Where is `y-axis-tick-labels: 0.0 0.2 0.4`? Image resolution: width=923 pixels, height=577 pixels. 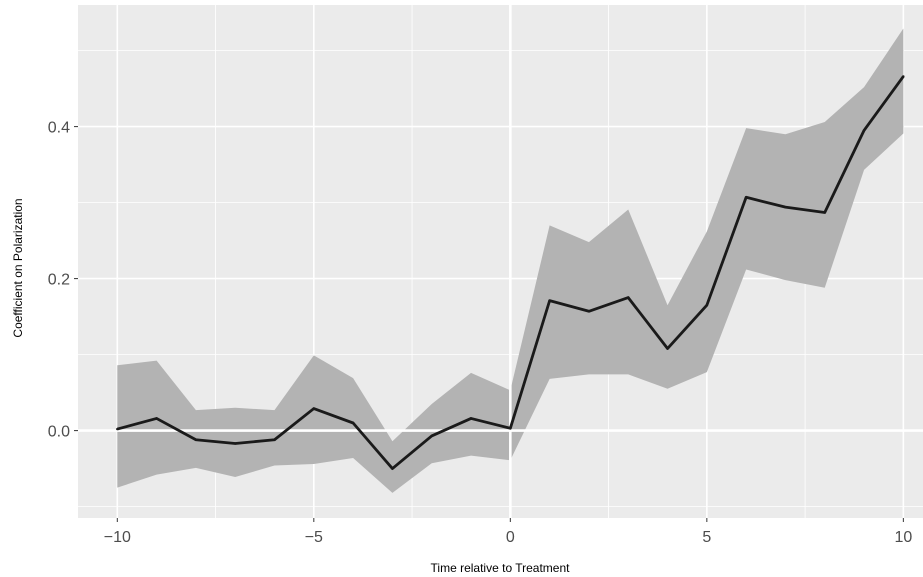 y-axis-tick-labels: 0.0 0.2 0.4 is located at coordinates (63, 280).